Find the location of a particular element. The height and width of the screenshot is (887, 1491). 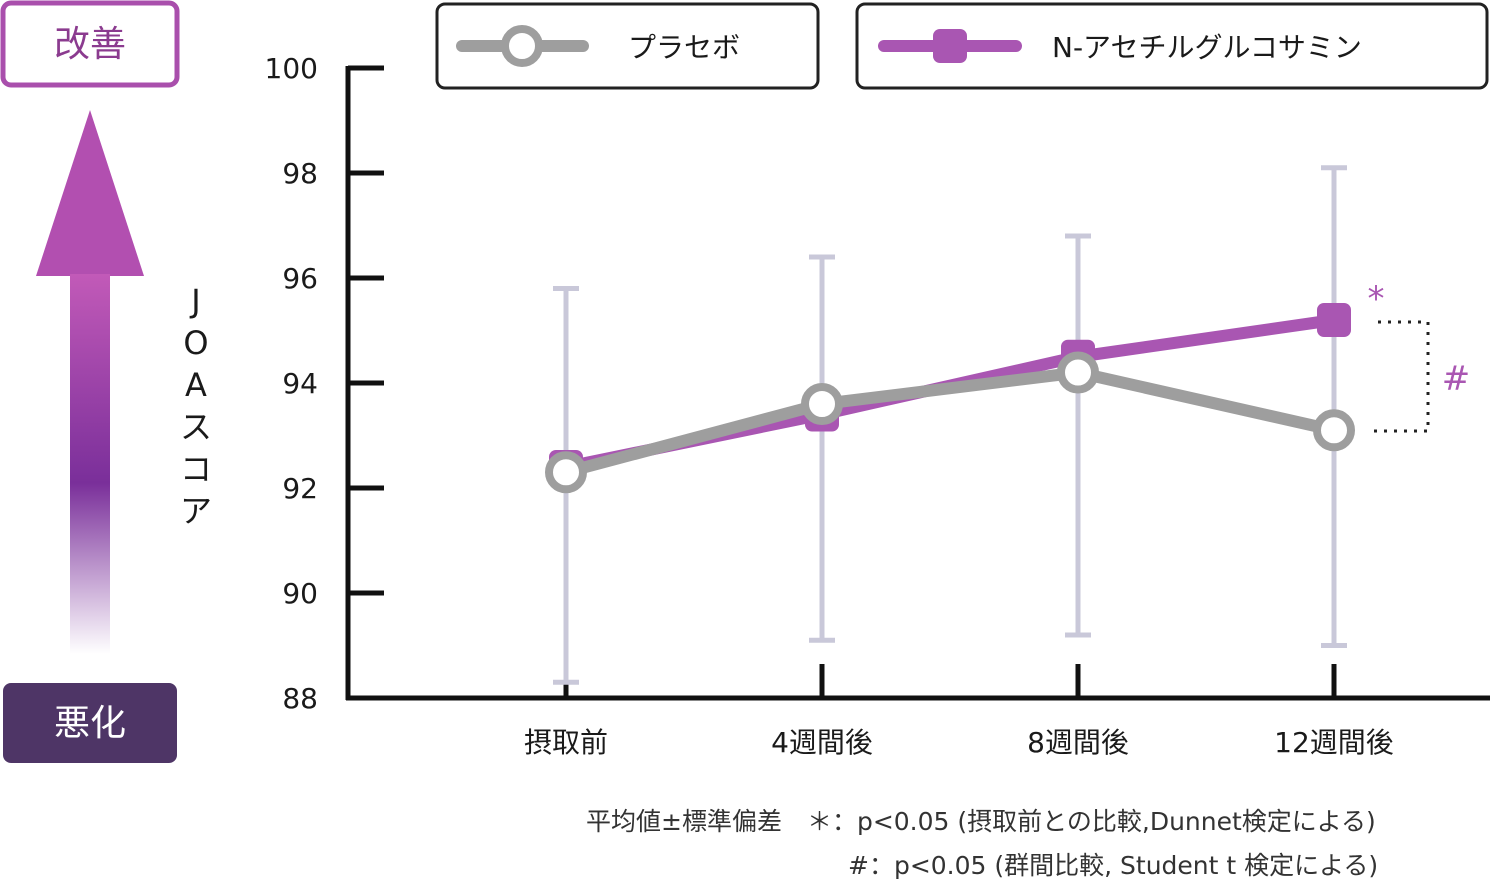

y-tick-label: 88 is located at coordinates (300, 698).